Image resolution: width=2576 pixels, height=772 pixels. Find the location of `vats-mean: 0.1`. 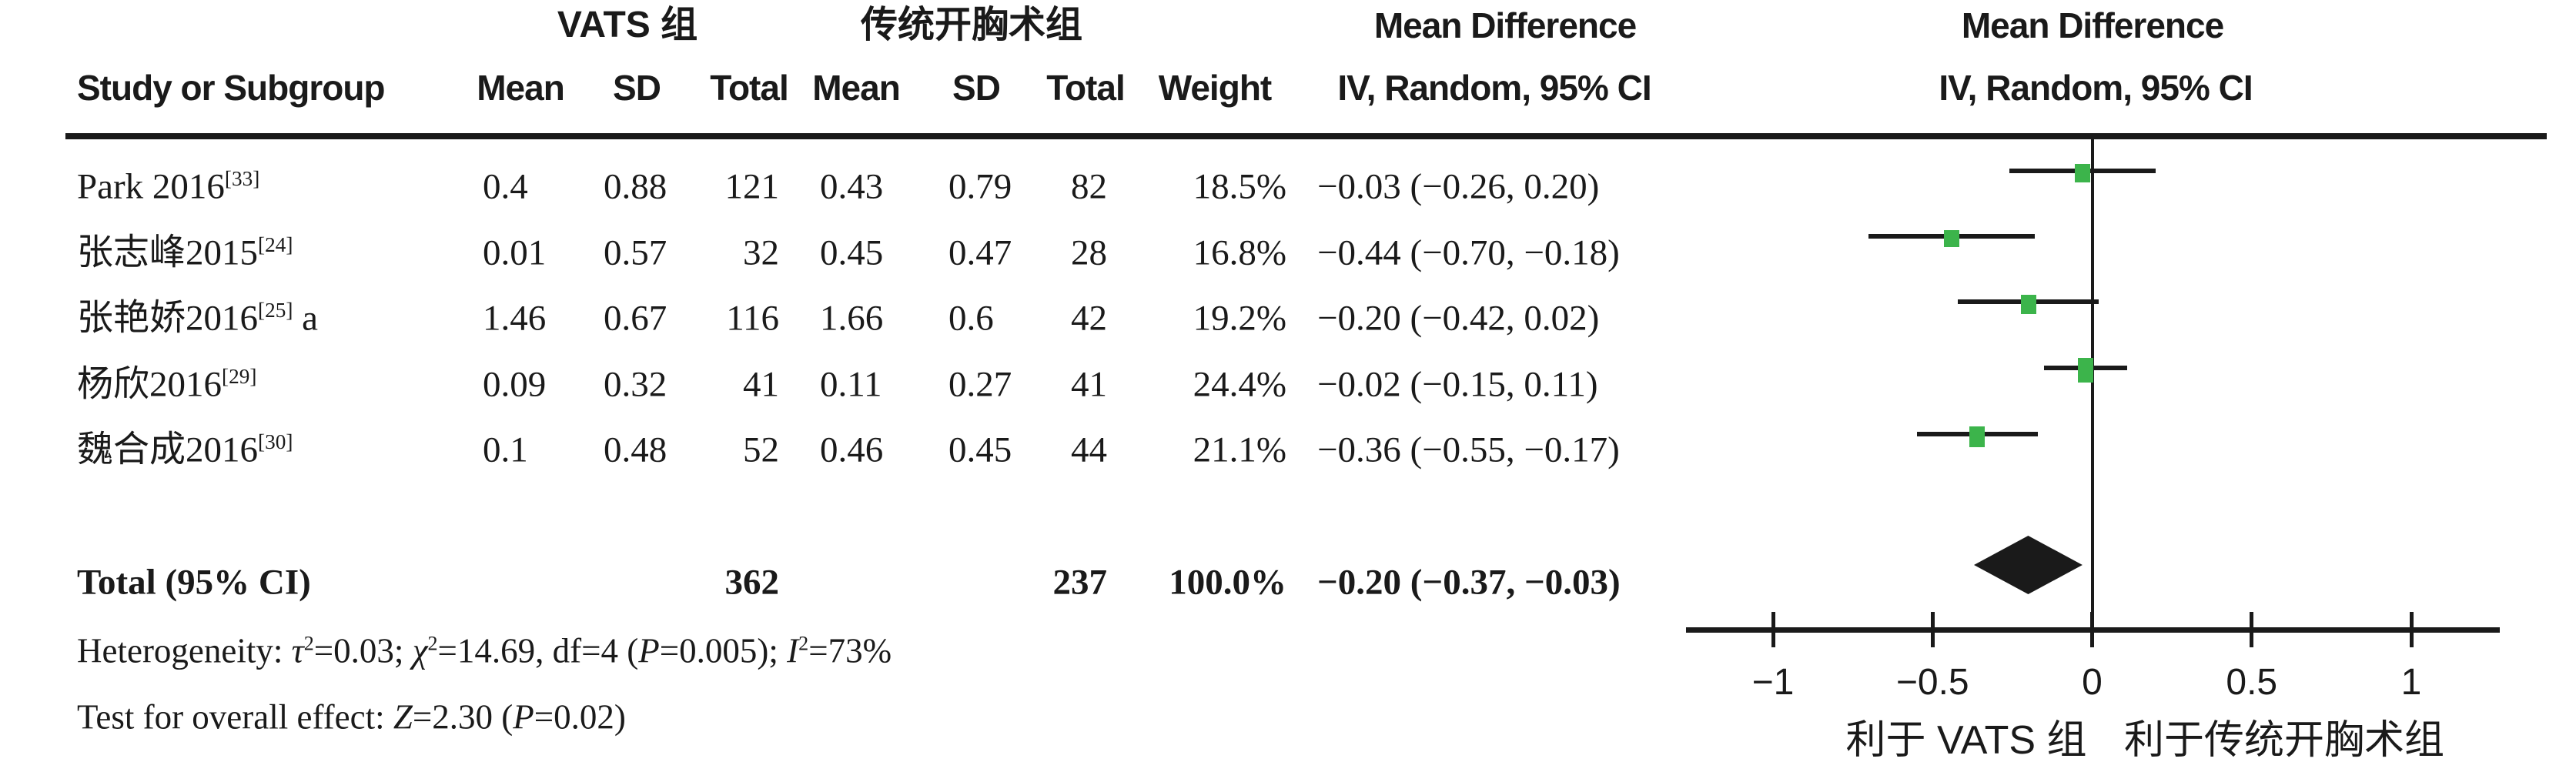

vats-mean: 0.1 is located at coordinates (505, 449).